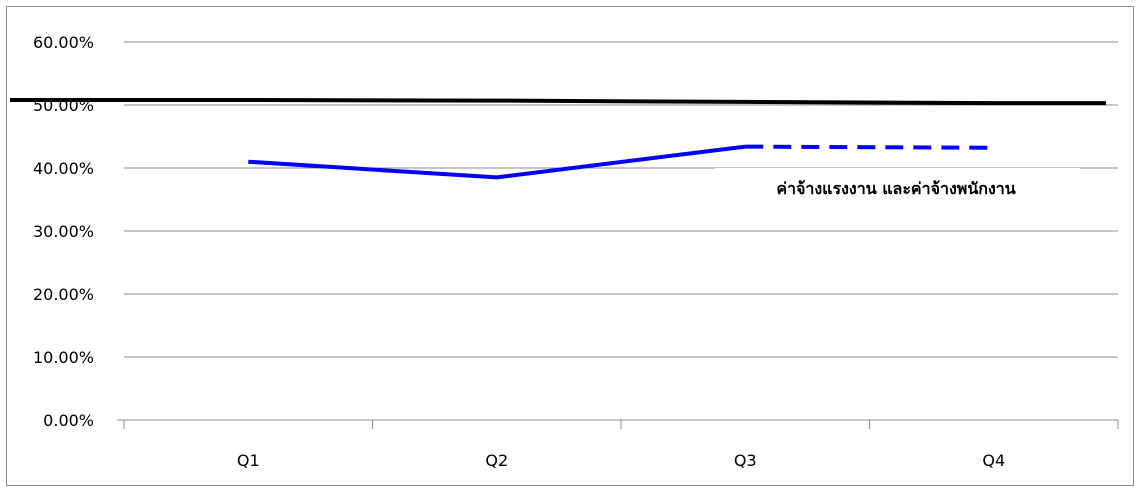 The image size is (1145, 492). What do you see at coordinates (618, 424) in the screenshot?
I see `axis-layer` at bounding box center [618, 424].